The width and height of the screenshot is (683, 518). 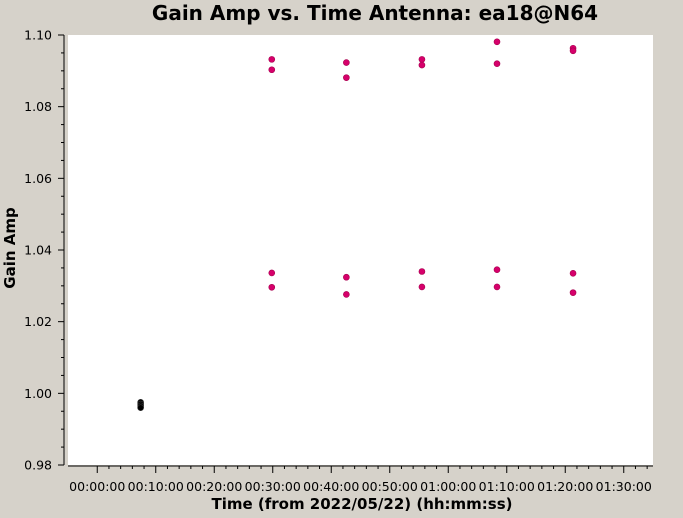 What do you see at coordinates (273, 486) in the screenshot?
I see `x-tick-label: 00:30:00` at bounding box center [273, 486].